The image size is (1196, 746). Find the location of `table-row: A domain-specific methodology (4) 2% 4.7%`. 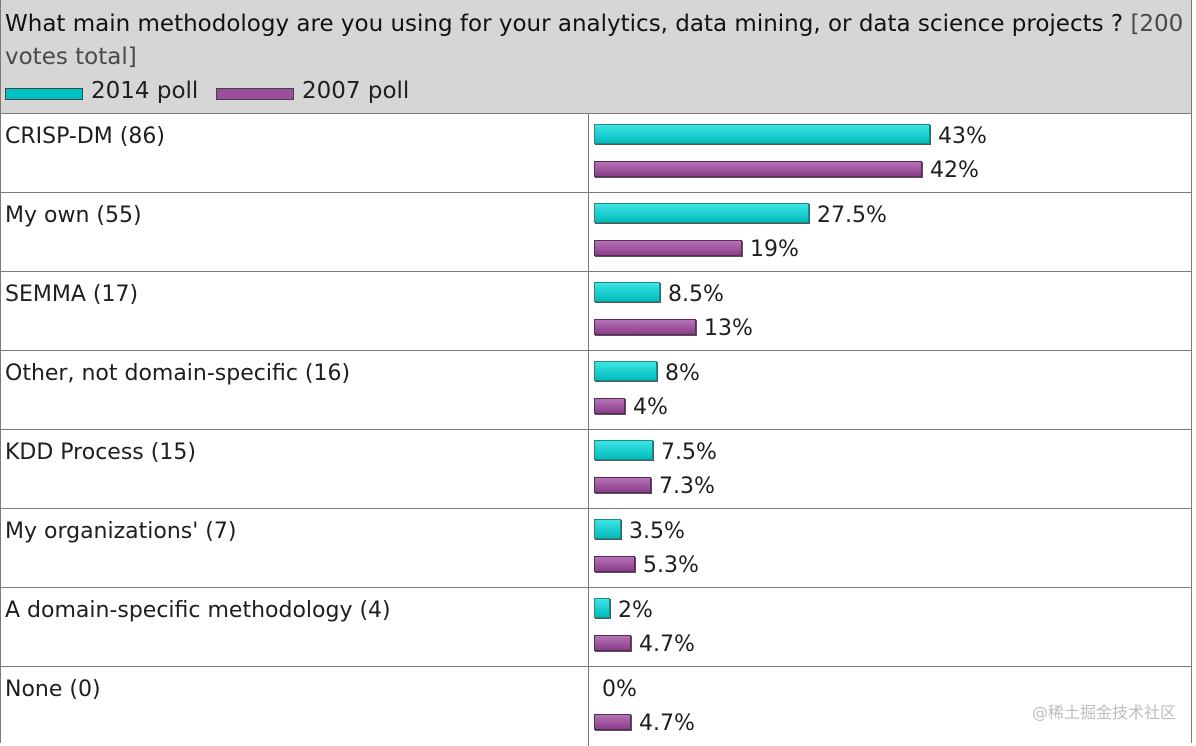

table-row: A domain-specific methodology (4) 2% 4.7% is located at coordinates (596, 627).